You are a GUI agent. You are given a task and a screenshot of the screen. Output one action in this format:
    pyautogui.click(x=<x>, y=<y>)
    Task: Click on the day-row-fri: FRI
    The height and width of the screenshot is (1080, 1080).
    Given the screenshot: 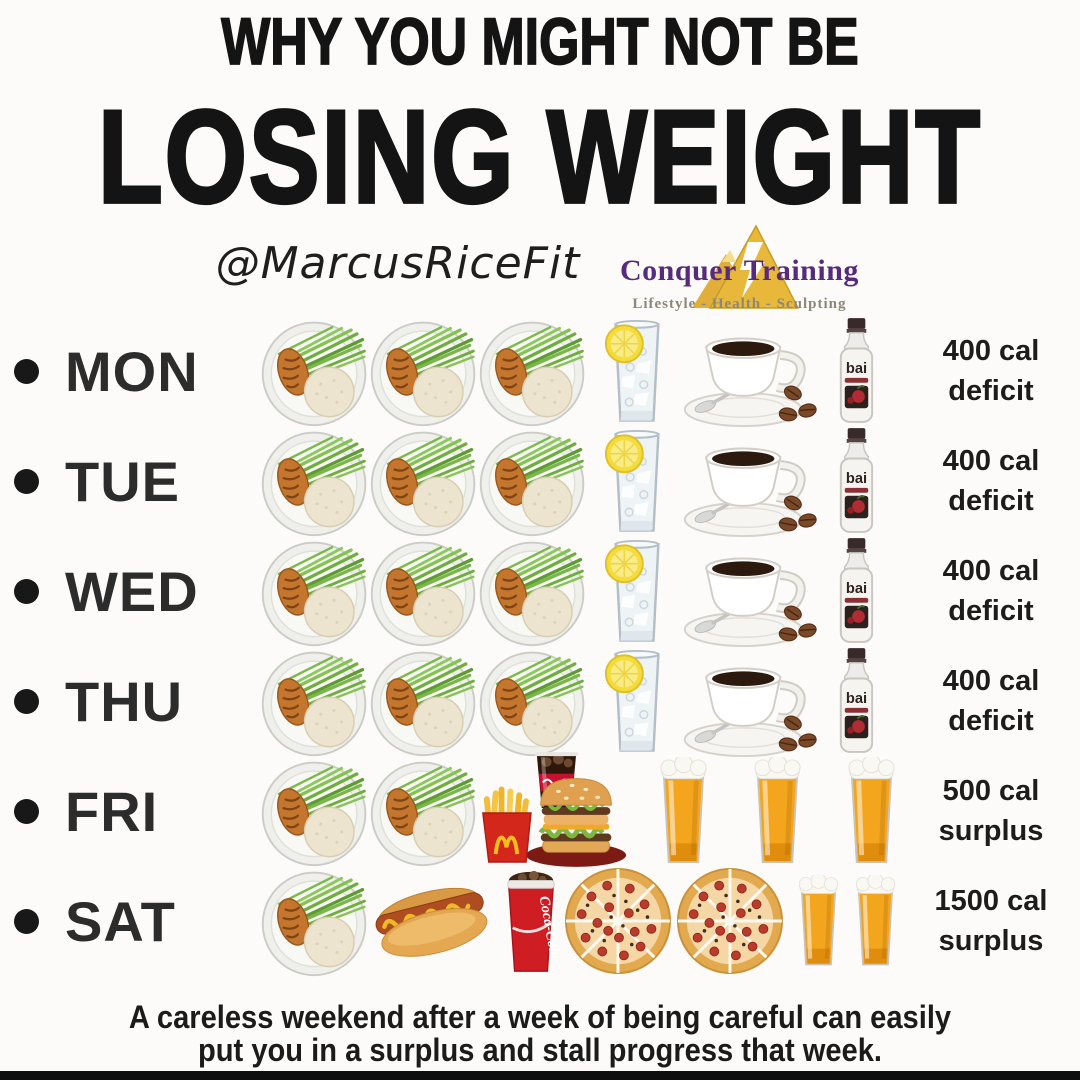 What is the action you would take?
    pyautogui.click(x=540, y=809)
    